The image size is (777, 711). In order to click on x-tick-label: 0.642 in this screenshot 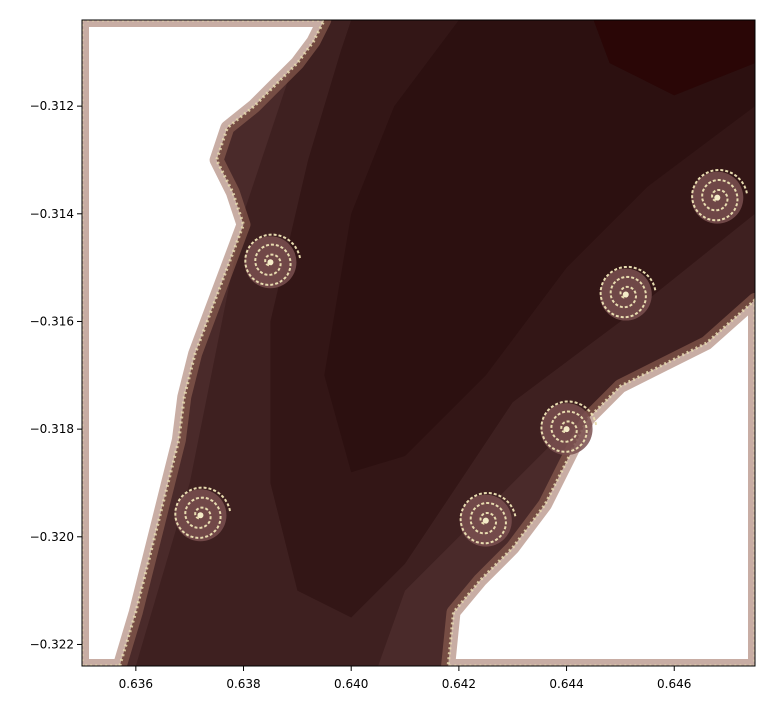, I will do `click(459, 684)`.